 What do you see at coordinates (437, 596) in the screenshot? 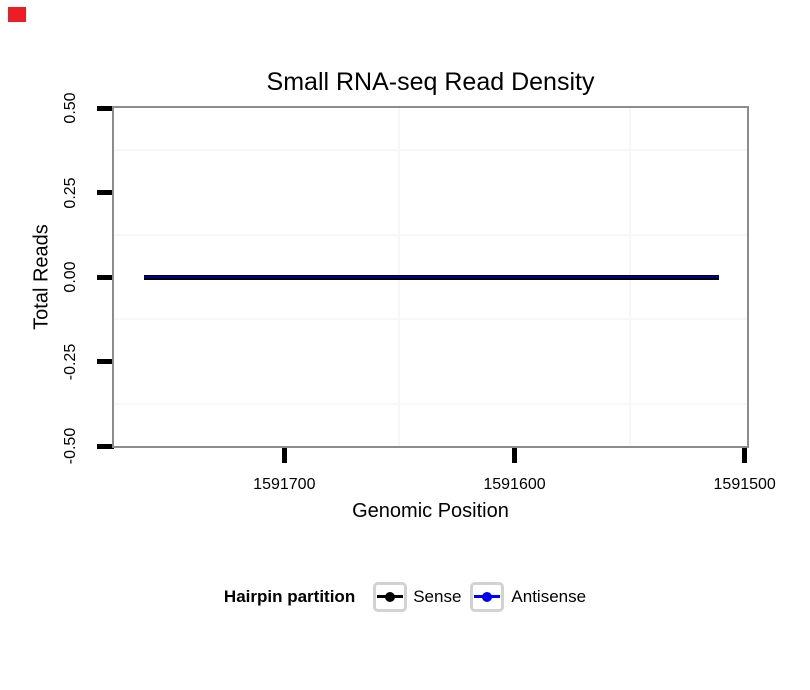
I see `legend-label-sense: Sense` at bounding box center [437, 596].